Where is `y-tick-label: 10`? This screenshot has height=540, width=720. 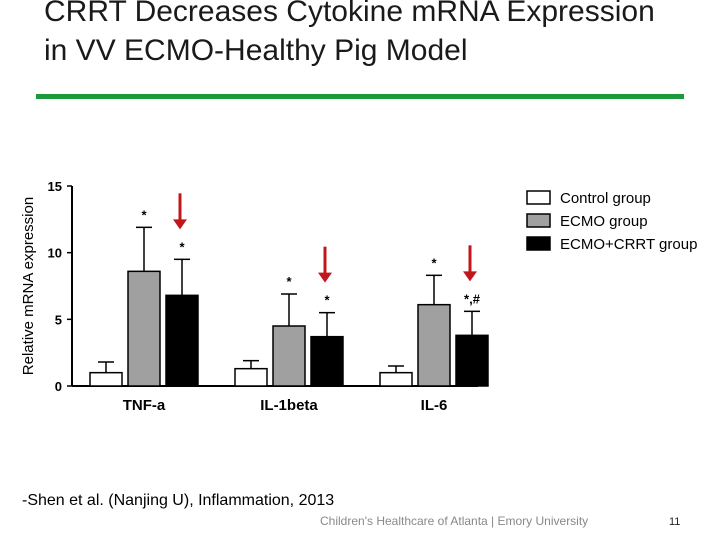
y-tick-label: 10 is located at coordinates (55, 253).